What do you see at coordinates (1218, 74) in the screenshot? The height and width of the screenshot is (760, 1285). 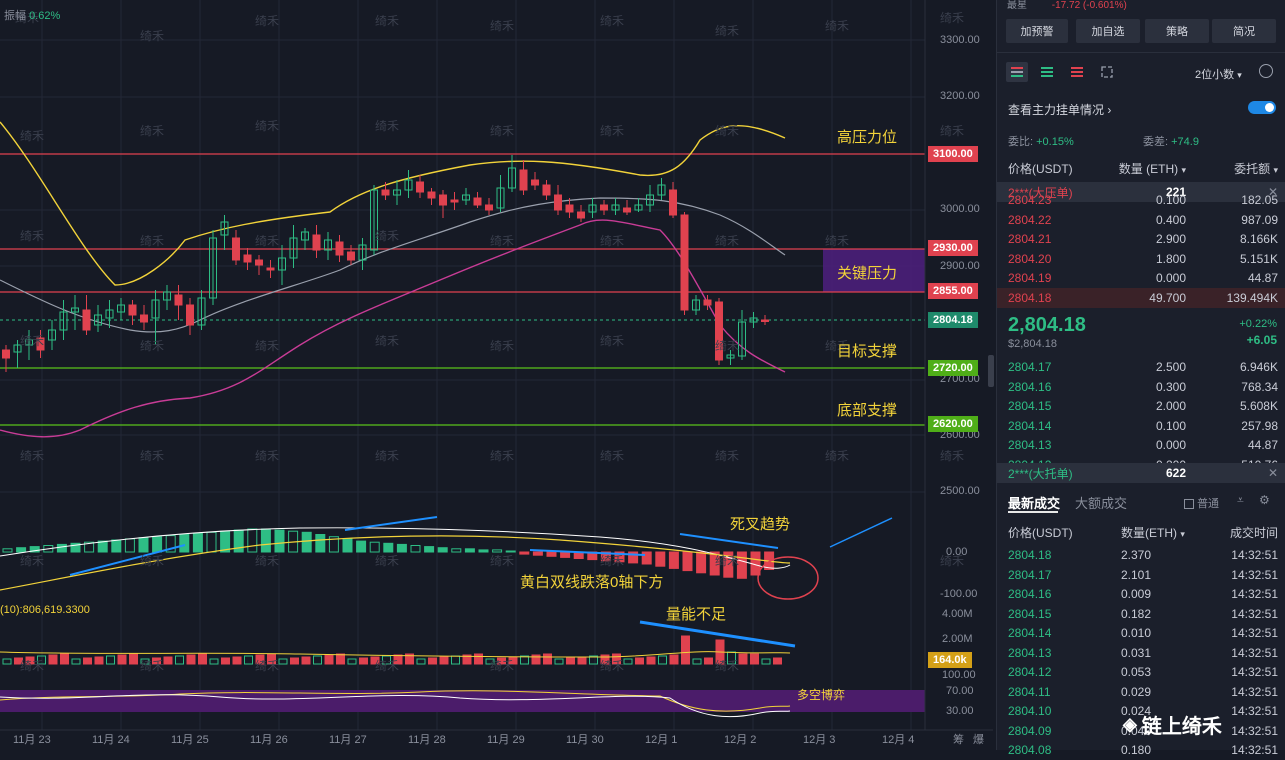 I see `precision-select: 2位小数 ▾` at bounding box center [1218, 74].